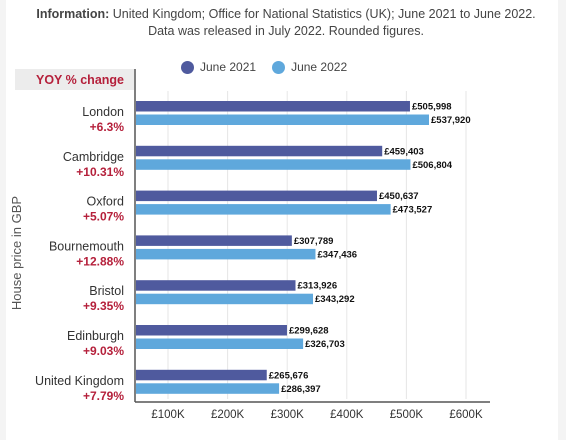  I want to click on data-label: £450,637, so click(399, 196).